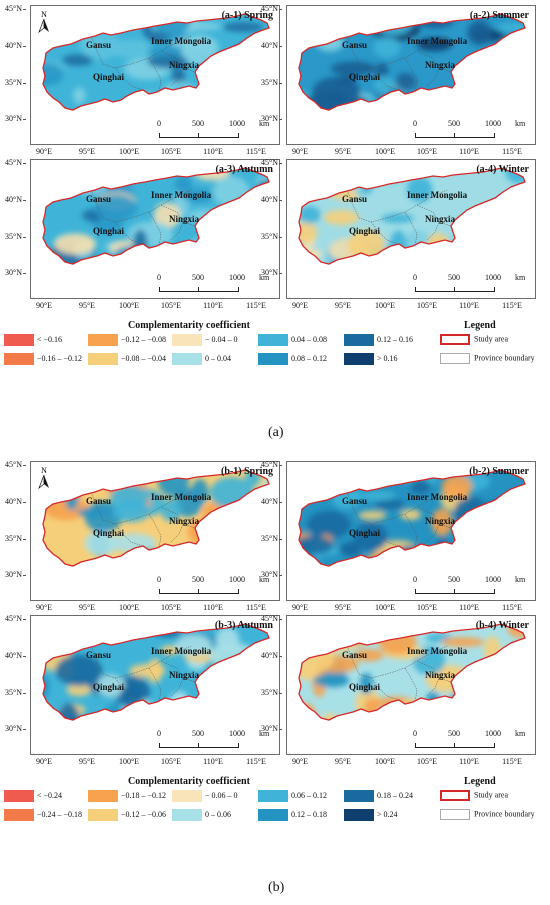  What do you see at coordinates (60, 814) in the screenshot?
I see `legend-label: −0.24 – −0.18` at bounding box center [60, 814].